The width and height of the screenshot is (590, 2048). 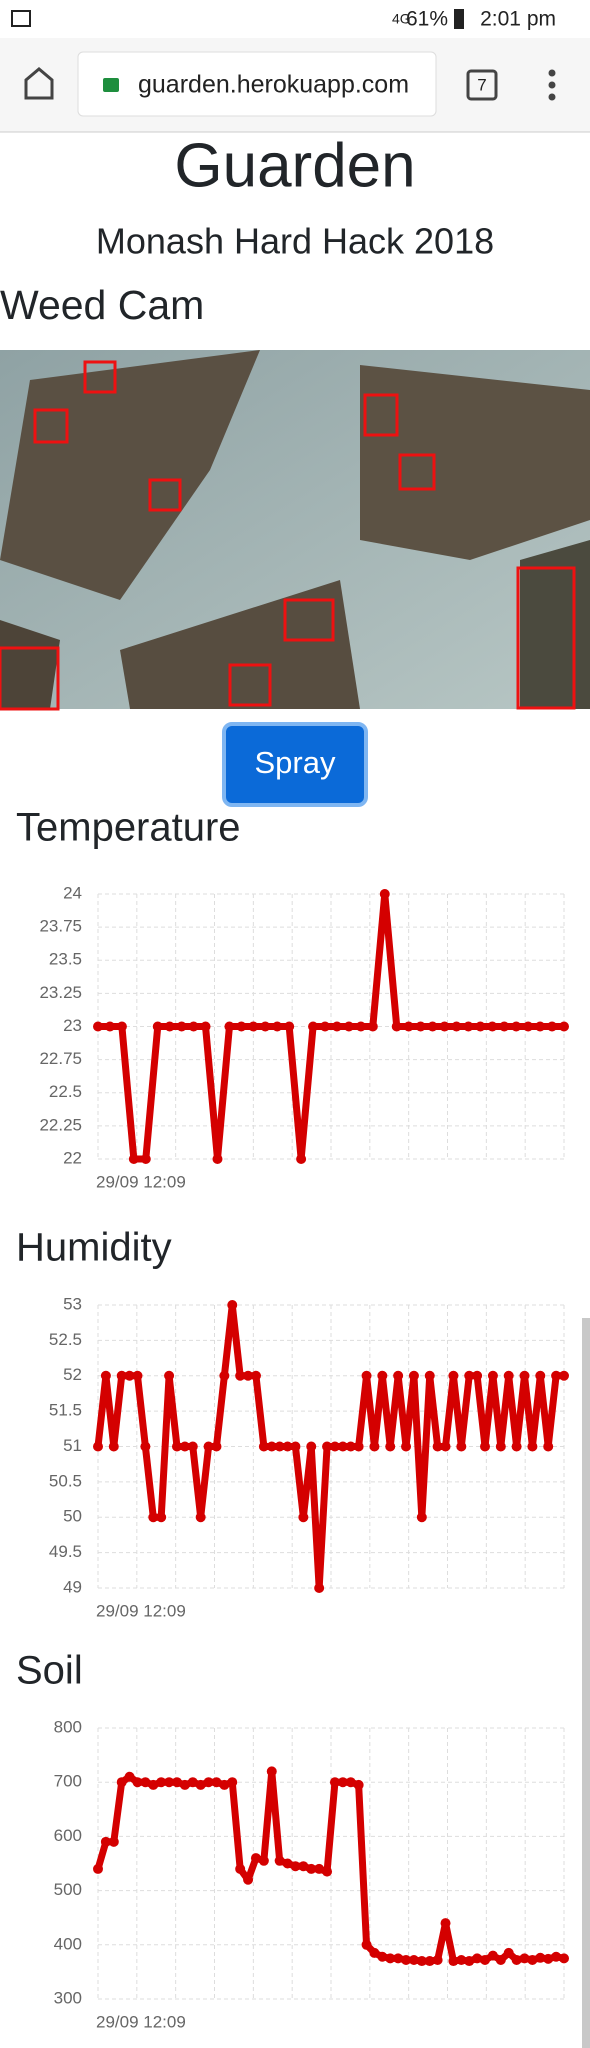 What do you see at coordinates (72, 1374) in the screenshot?
I see `y-tick-label: 52` at bounding box center [72, 1374].